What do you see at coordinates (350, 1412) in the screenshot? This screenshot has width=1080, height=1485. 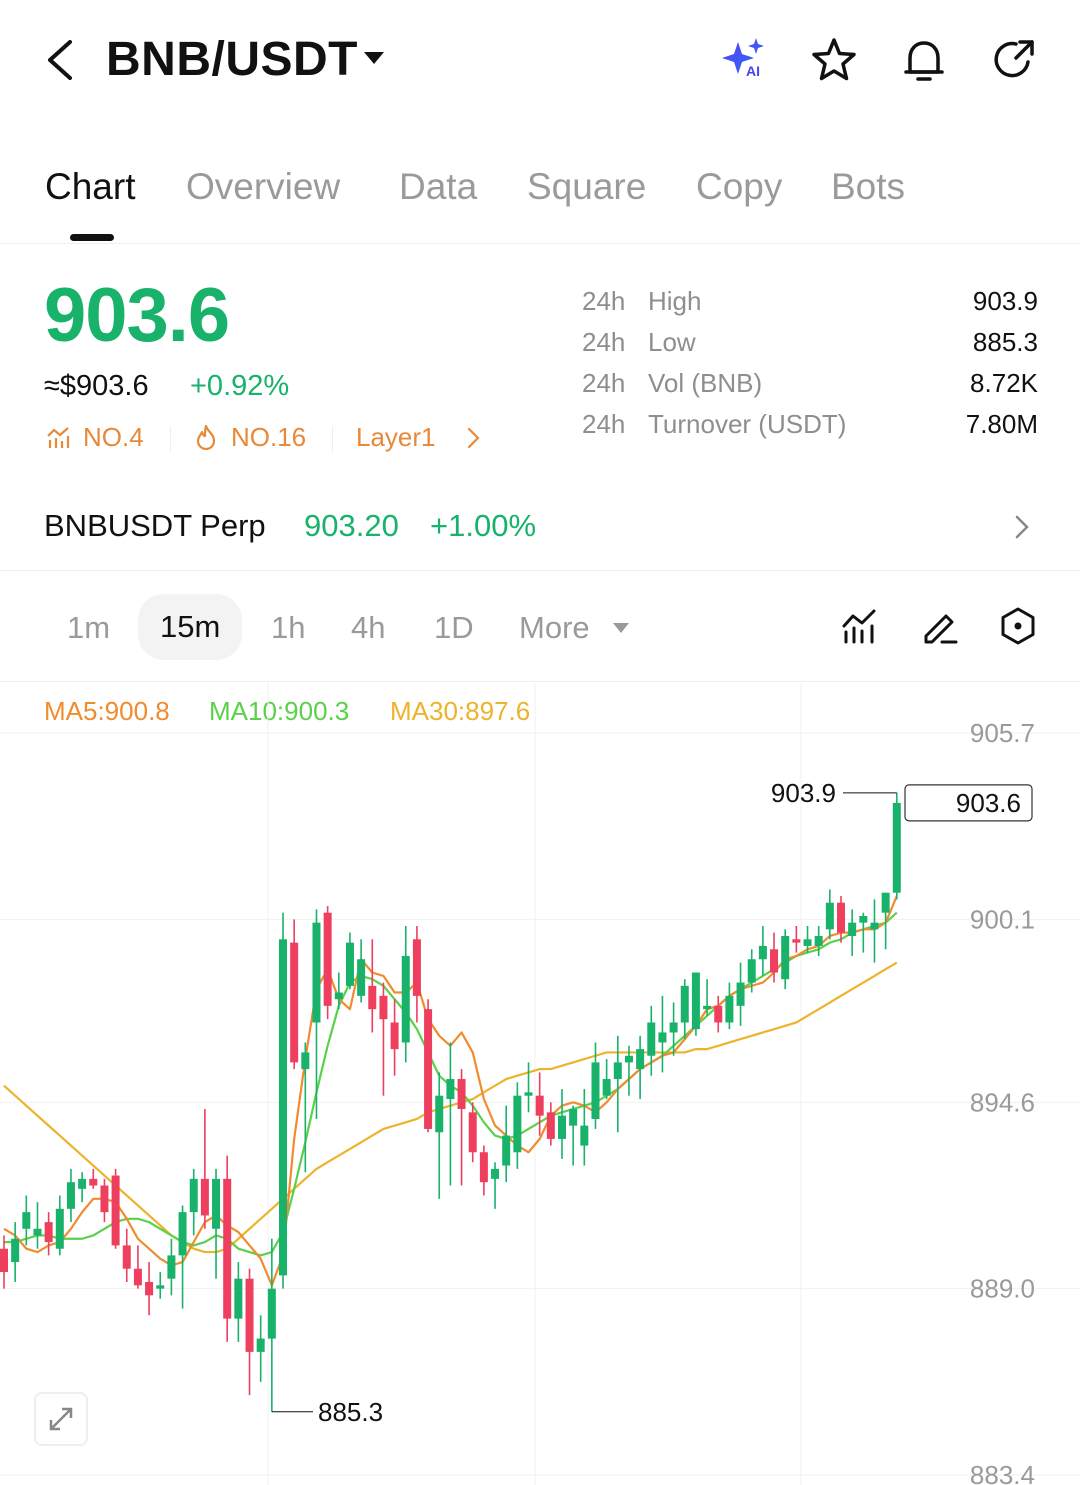 I see `low-label: 885.3` at bounding box center [350, 1412].